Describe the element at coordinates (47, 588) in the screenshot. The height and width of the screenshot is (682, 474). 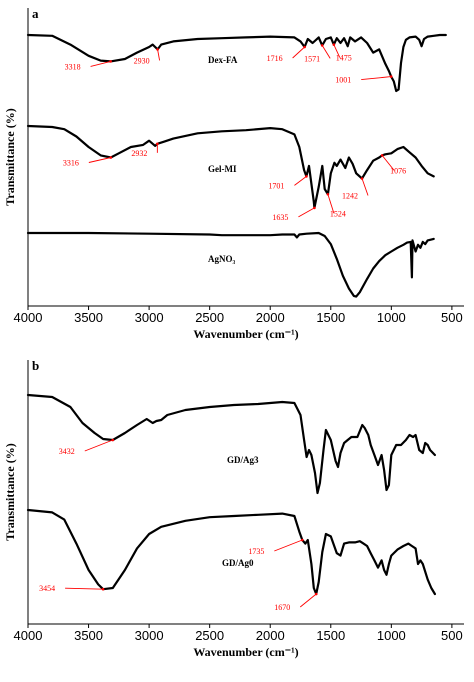
I see `peak-label: 3454` at that location.